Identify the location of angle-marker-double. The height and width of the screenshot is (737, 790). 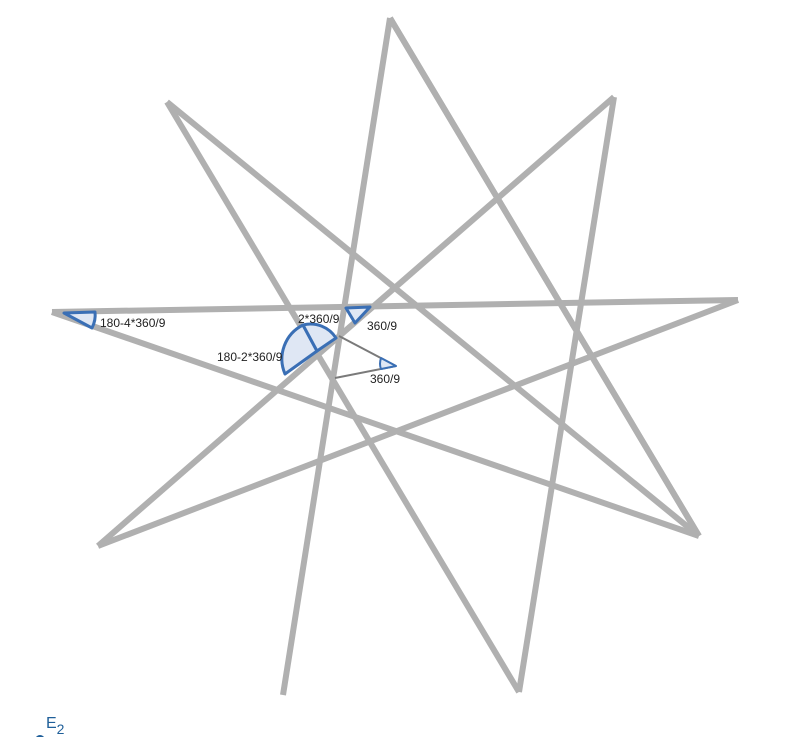
(319, 337).